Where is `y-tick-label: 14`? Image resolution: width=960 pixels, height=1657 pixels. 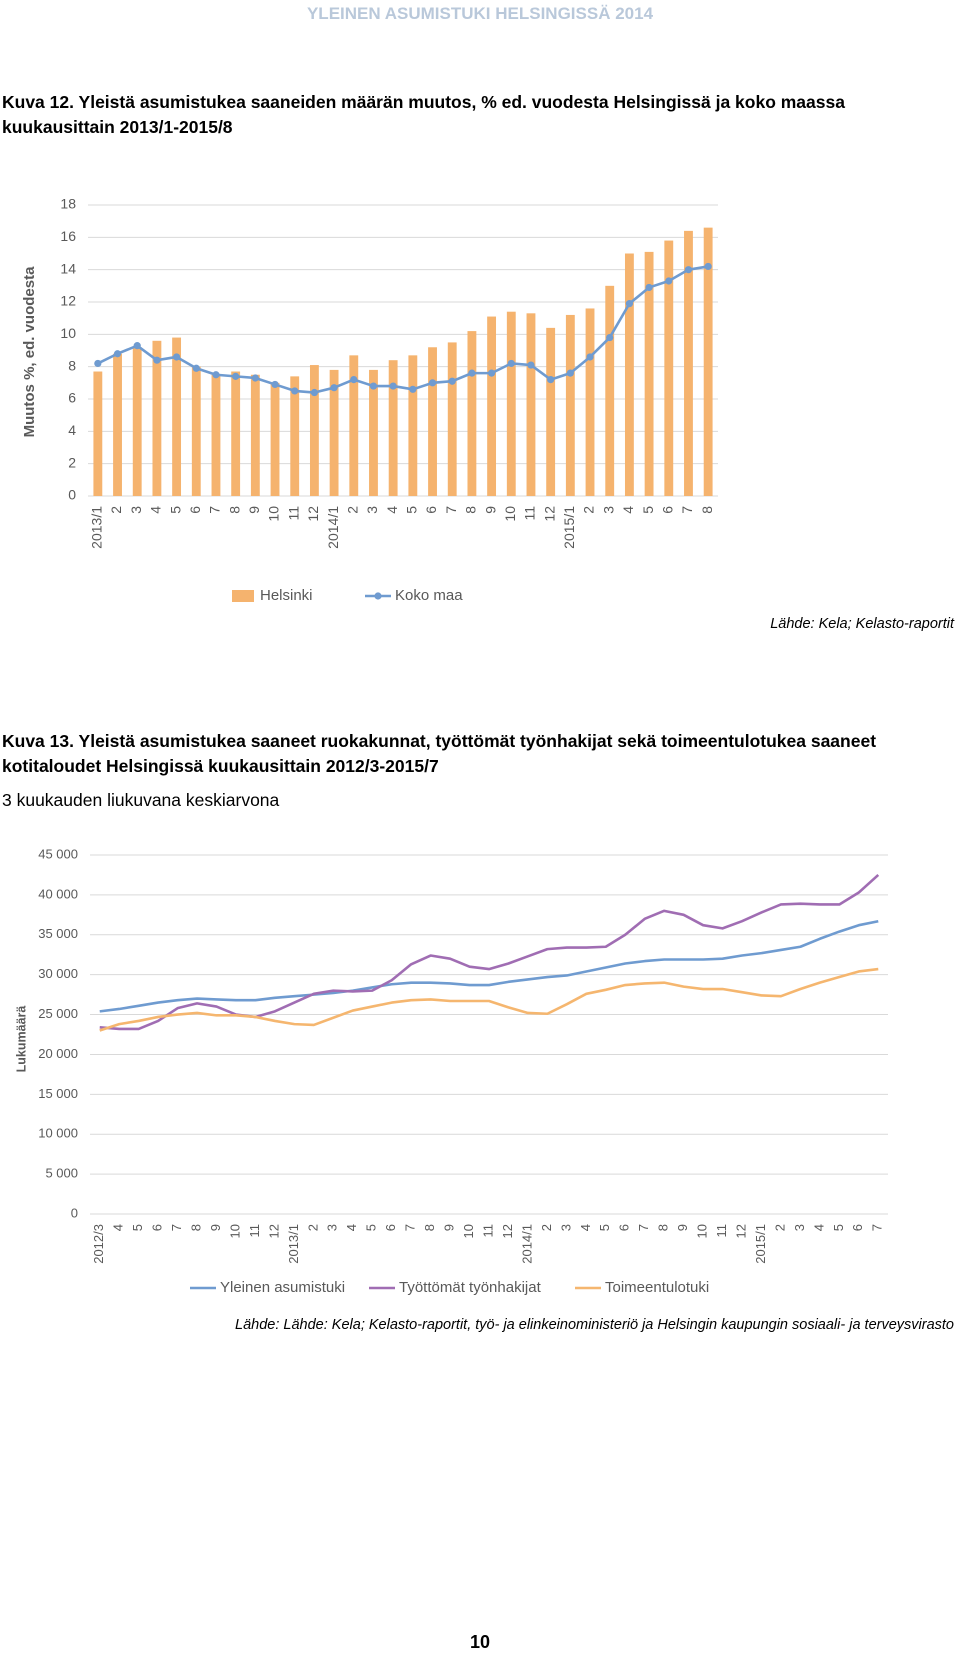 y-tick-label: 14 is located at coordinates (68, 268).